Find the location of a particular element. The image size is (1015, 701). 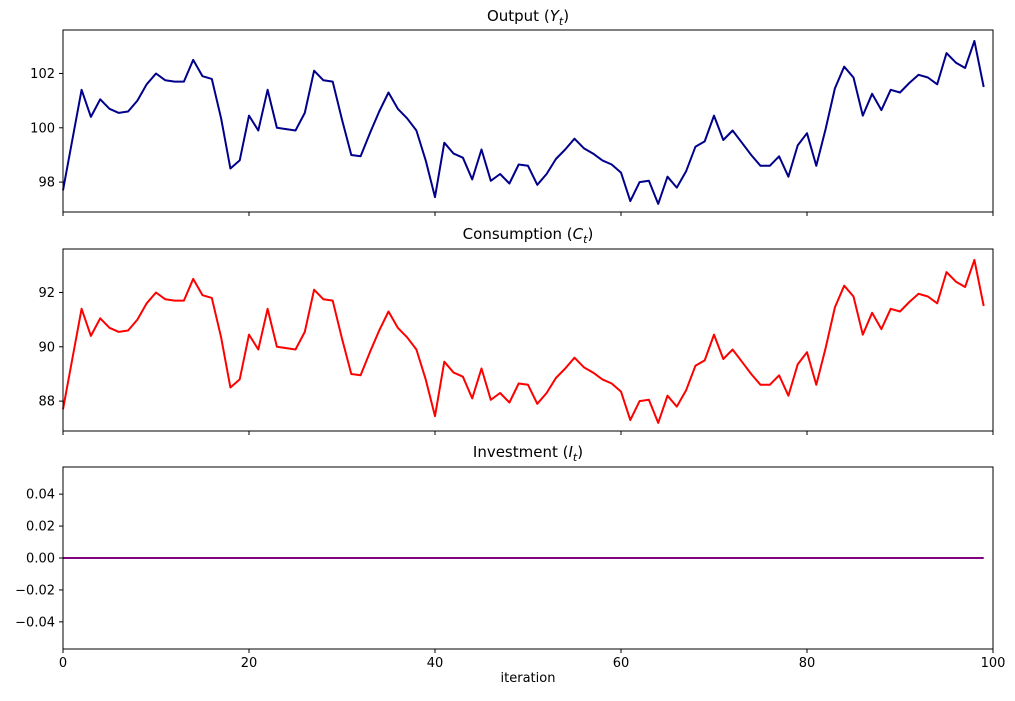

x-tick-label: 100 is located at coordinates (993, 663).